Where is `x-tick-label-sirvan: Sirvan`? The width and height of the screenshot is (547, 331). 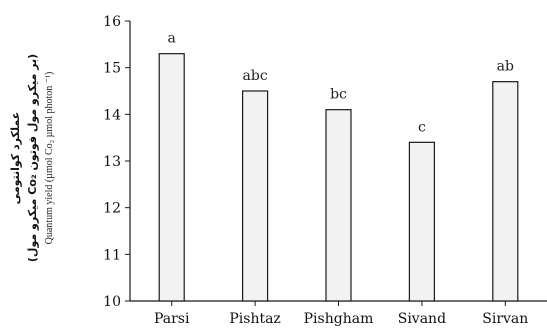
x-tick-label-sirvan: Sirvan is located at coordinates (505, 319).